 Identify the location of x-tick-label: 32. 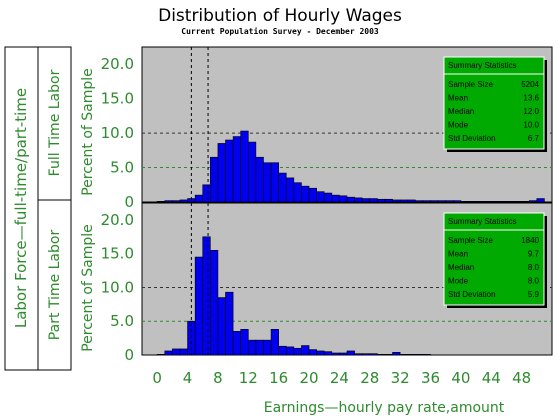
(400, 378).